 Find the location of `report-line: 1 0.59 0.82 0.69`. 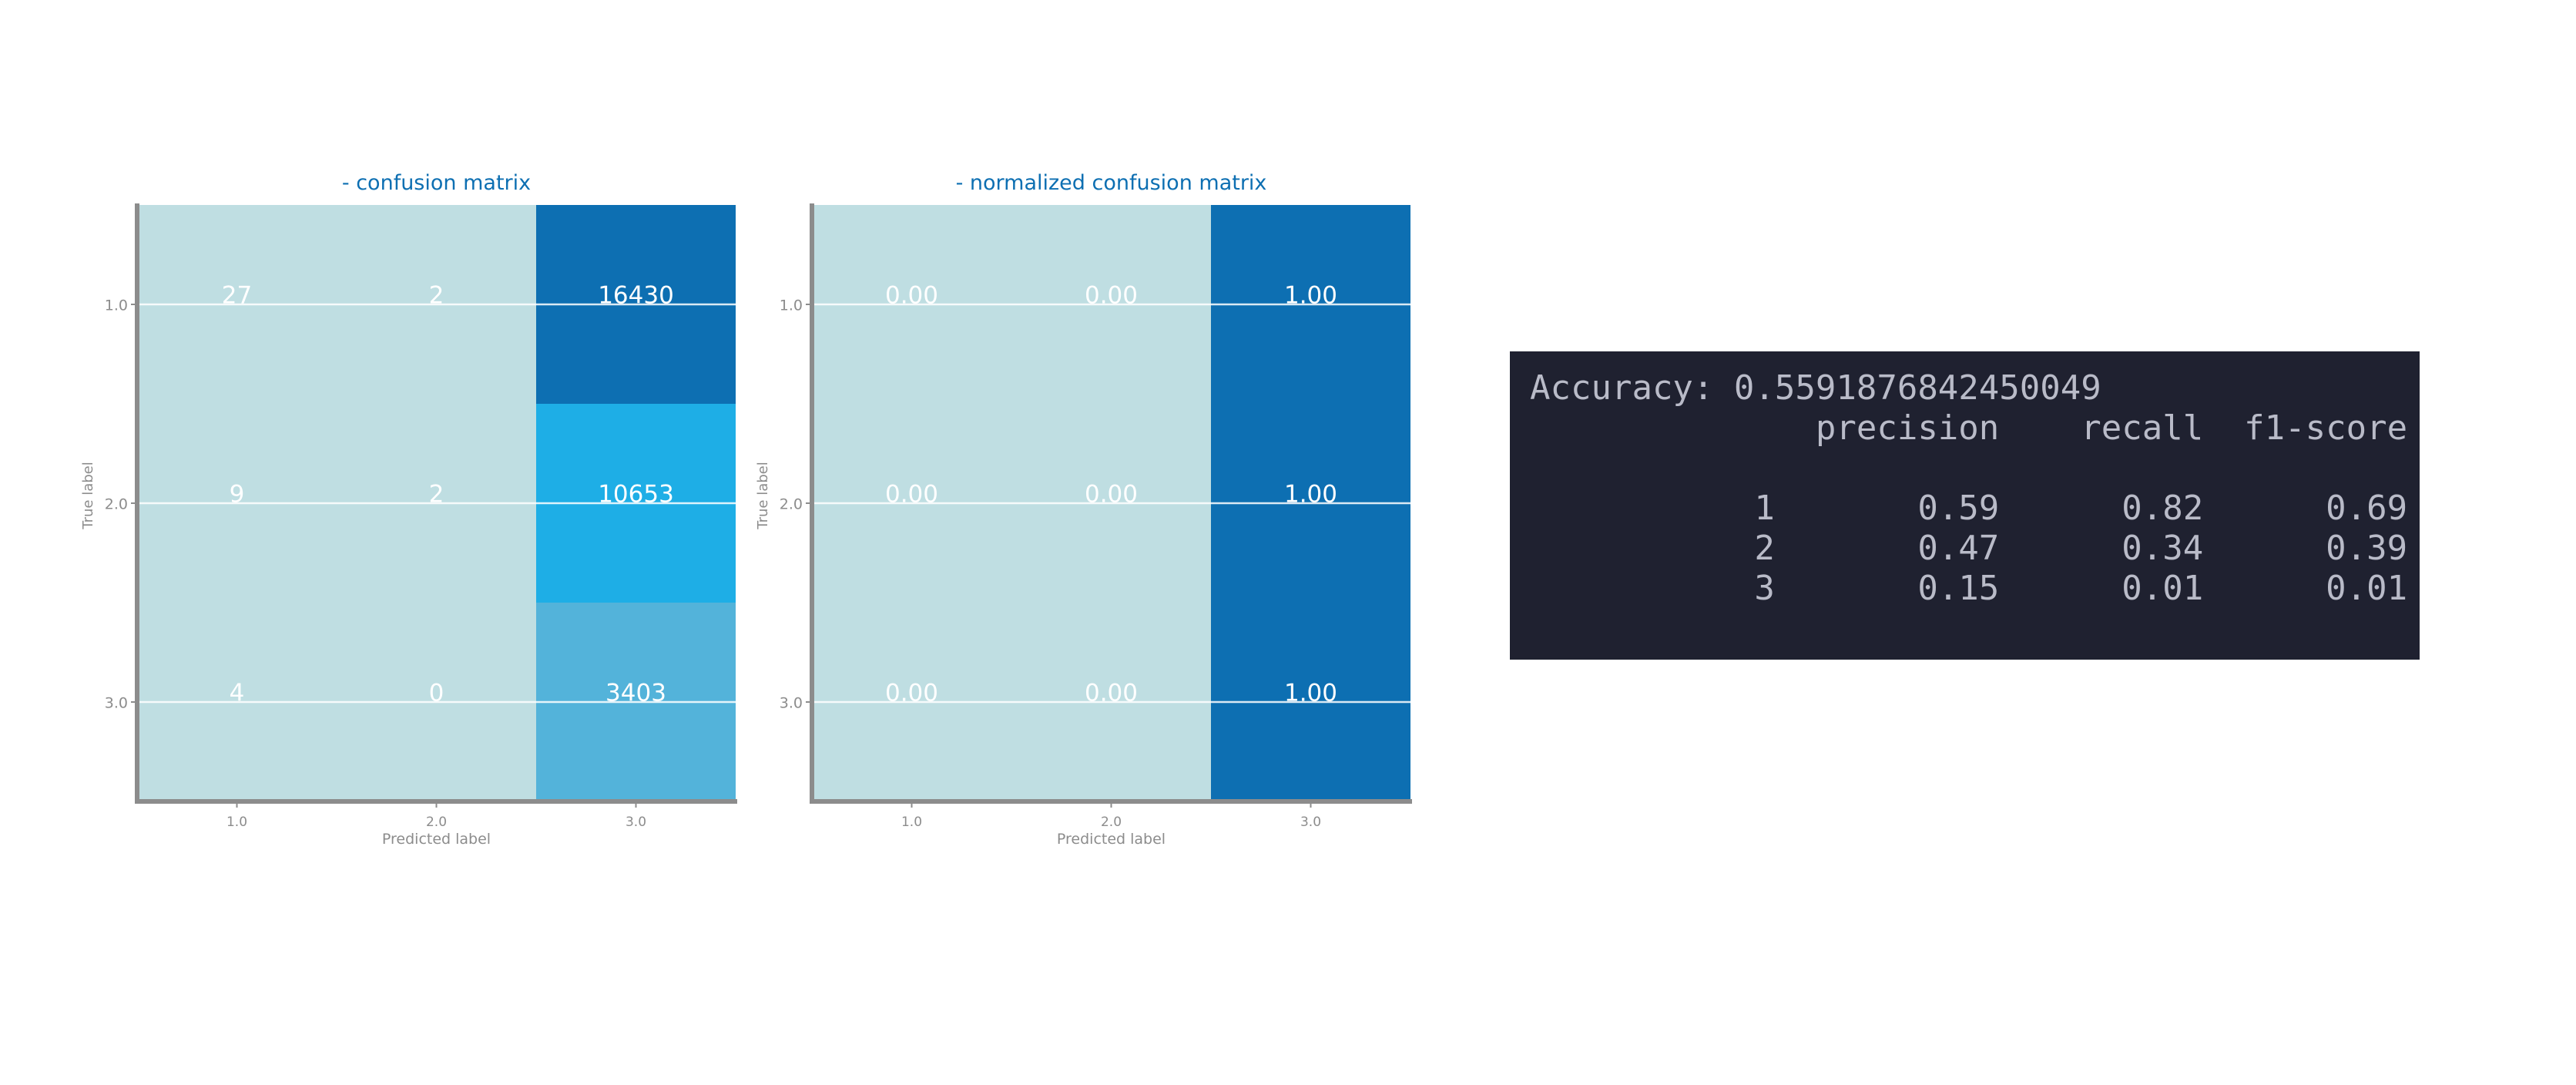

report-line: 1 0.59 0.82 0.69 is located at coordinates (1969, 509).